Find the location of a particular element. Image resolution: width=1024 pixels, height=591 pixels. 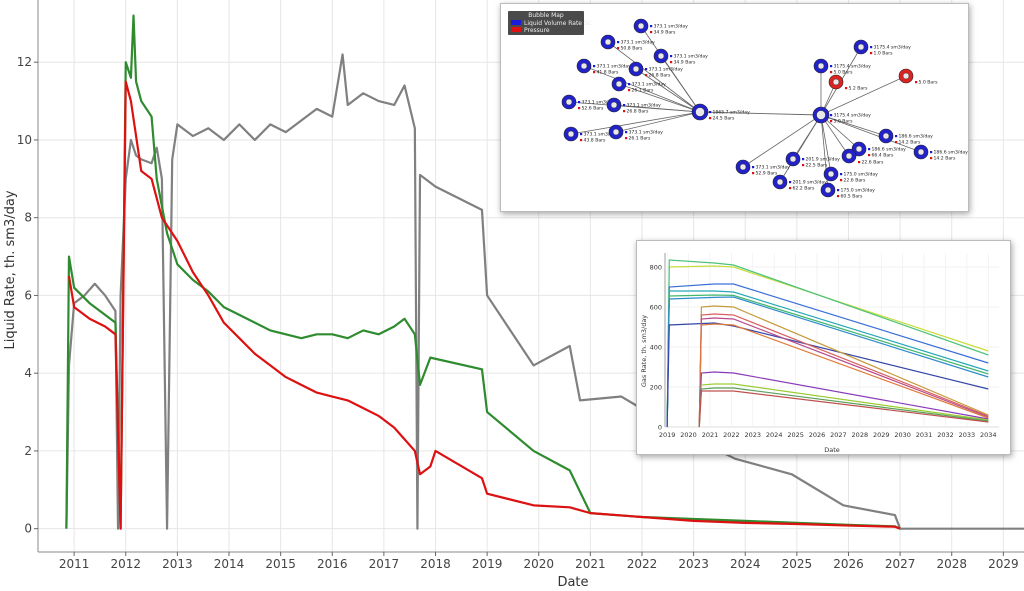

y-axis-label: Liquid Rate, th. sm3/day is located at coordinates (10, 269).